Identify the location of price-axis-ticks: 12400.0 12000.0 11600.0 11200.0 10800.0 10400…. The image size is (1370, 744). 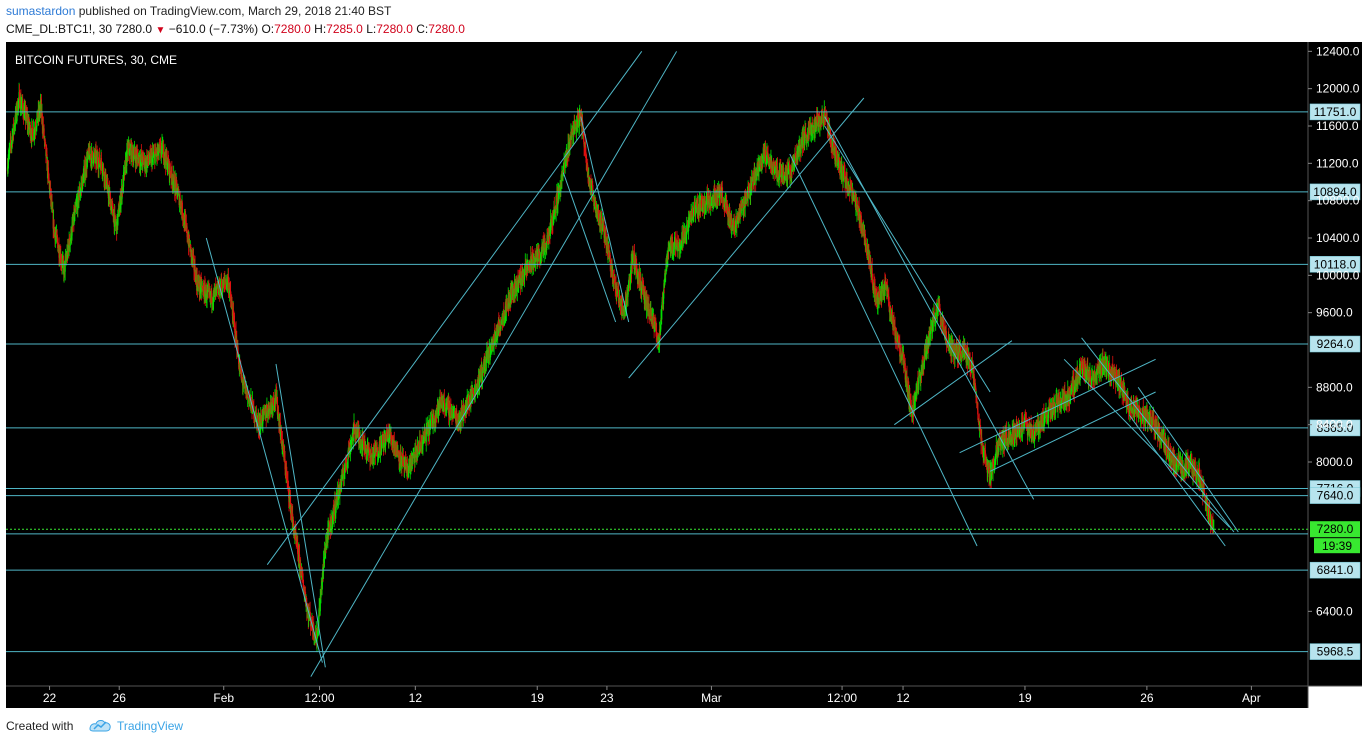
(1334, 331).